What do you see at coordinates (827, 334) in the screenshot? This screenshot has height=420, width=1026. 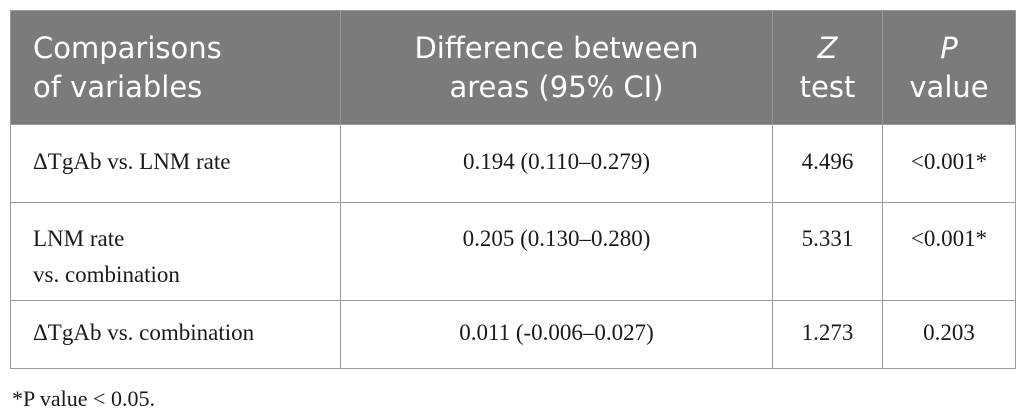 I see `cell-z: 1.273` at bounding box center [827, 334].